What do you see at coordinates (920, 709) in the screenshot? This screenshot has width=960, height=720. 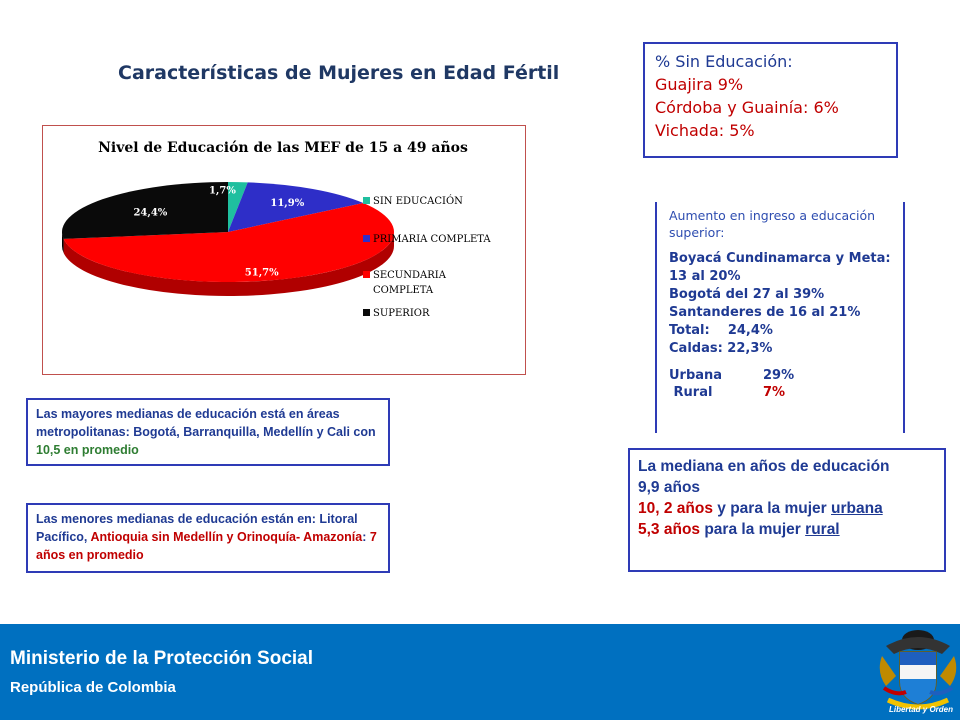 I see `motto-text: Libertad y Orden` at bounding box center [920, 709].